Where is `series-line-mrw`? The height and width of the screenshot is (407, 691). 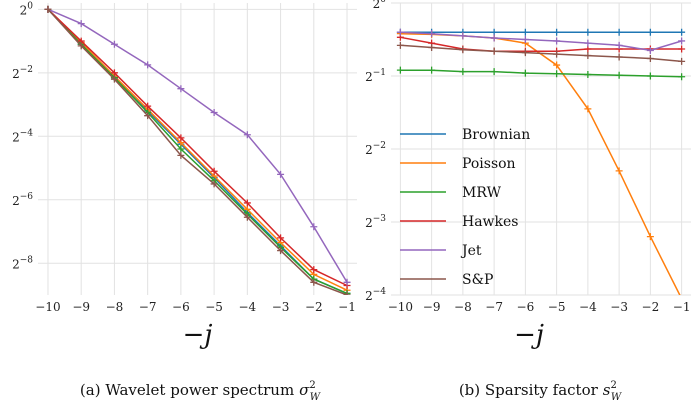
series-line-mrw is located at coordinates (541, 73).